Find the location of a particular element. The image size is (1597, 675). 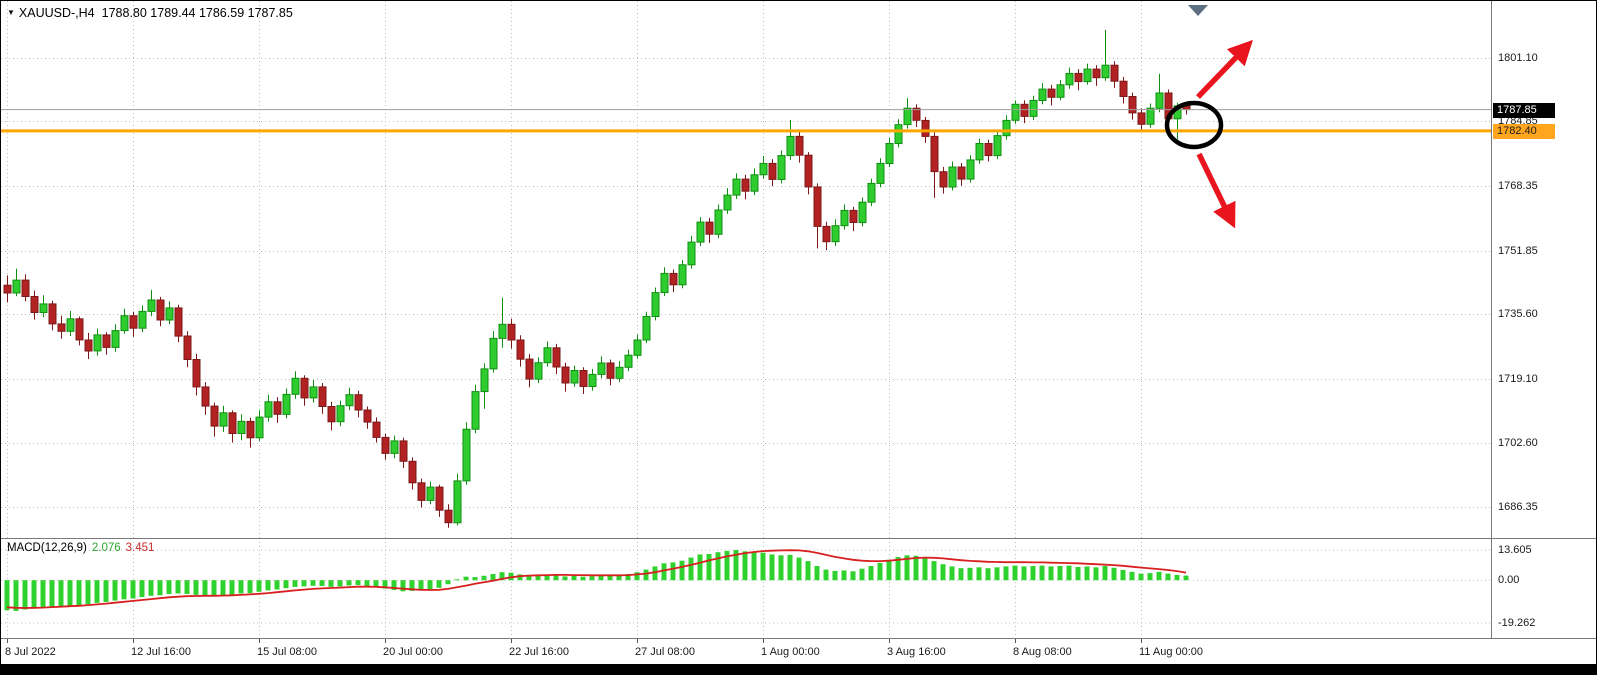

symbol-dropdown-icon: ▼ is located at coordinates (11, 12).